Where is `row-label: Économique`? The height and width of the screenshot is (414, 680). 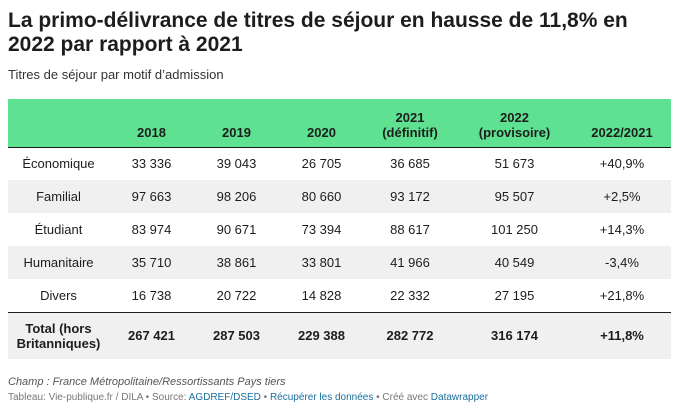
row-label: Économique is located at coordinates (58, 164).